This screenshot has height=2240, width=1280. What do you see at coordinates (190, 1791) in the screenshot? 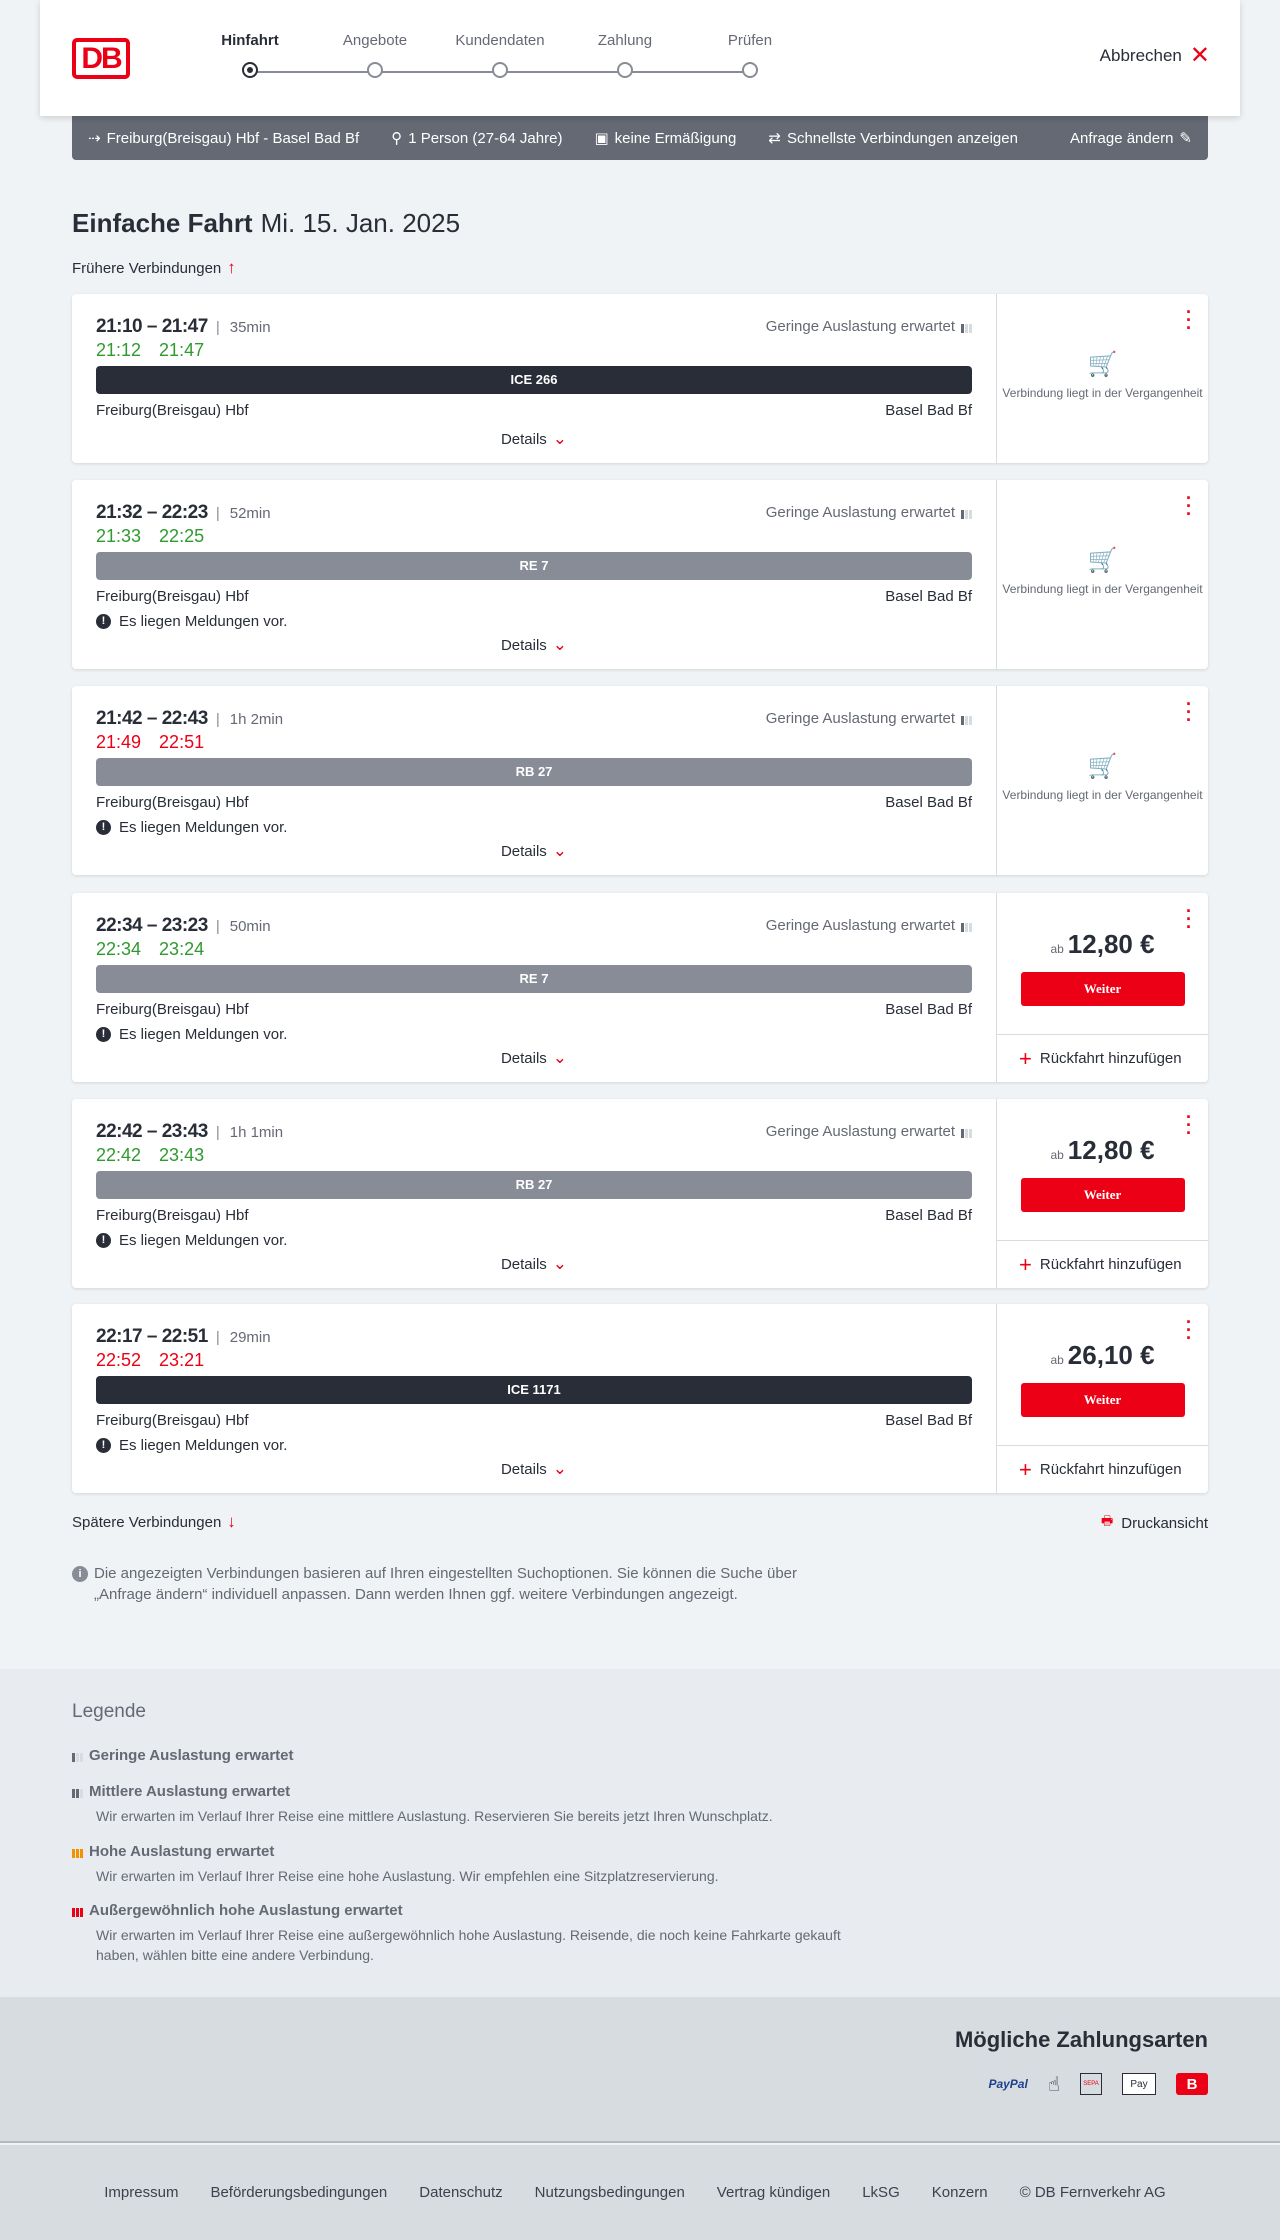
I see `legend-item-title: Mittlere Auslastung erwartet` at bounding box center [190, 1791].